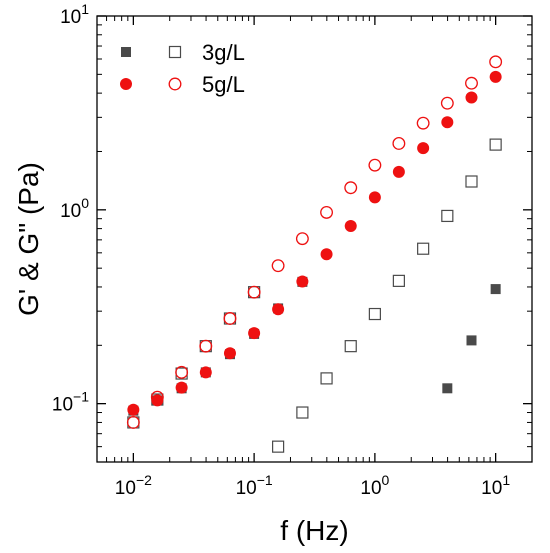  What do you see at coordinates (254, 485) in the screenshot?
I see `x-tick-label: 10⁻¹` at bounding box center [254, 485].